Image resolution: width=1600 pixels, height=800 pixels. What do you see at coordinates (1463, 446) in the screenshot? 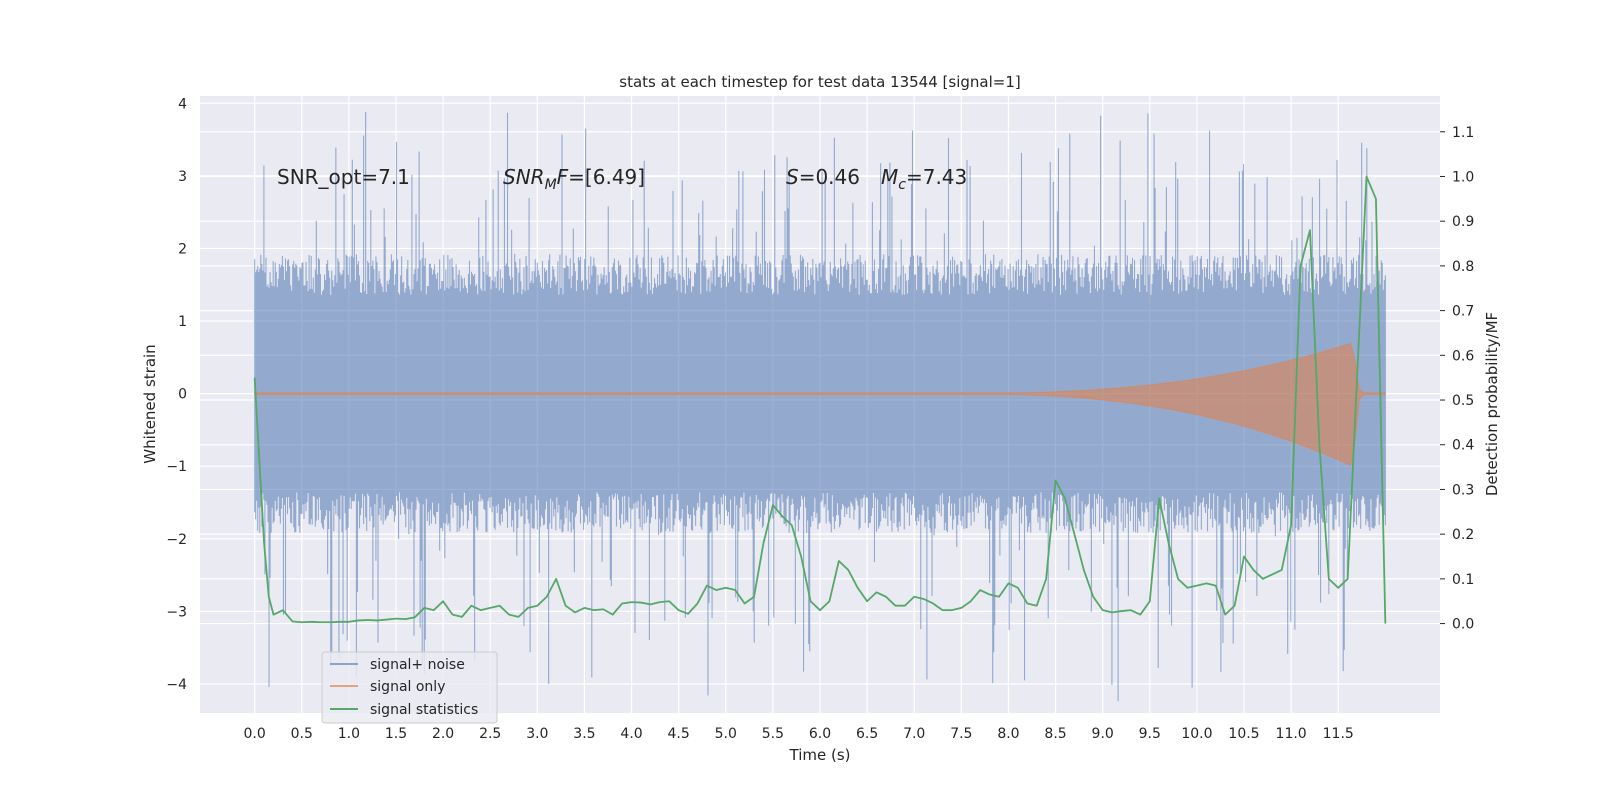
I see `y-right-tick-label: 0.4` at bounding box center [1463, 446].